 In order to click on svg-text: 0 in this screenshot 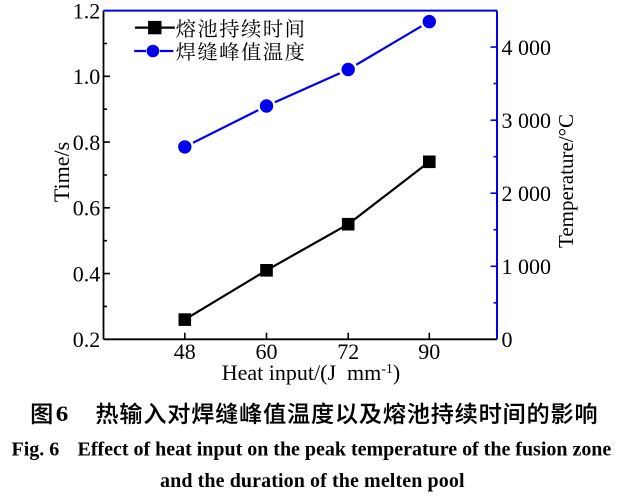, I will do `click(507, 339)`.